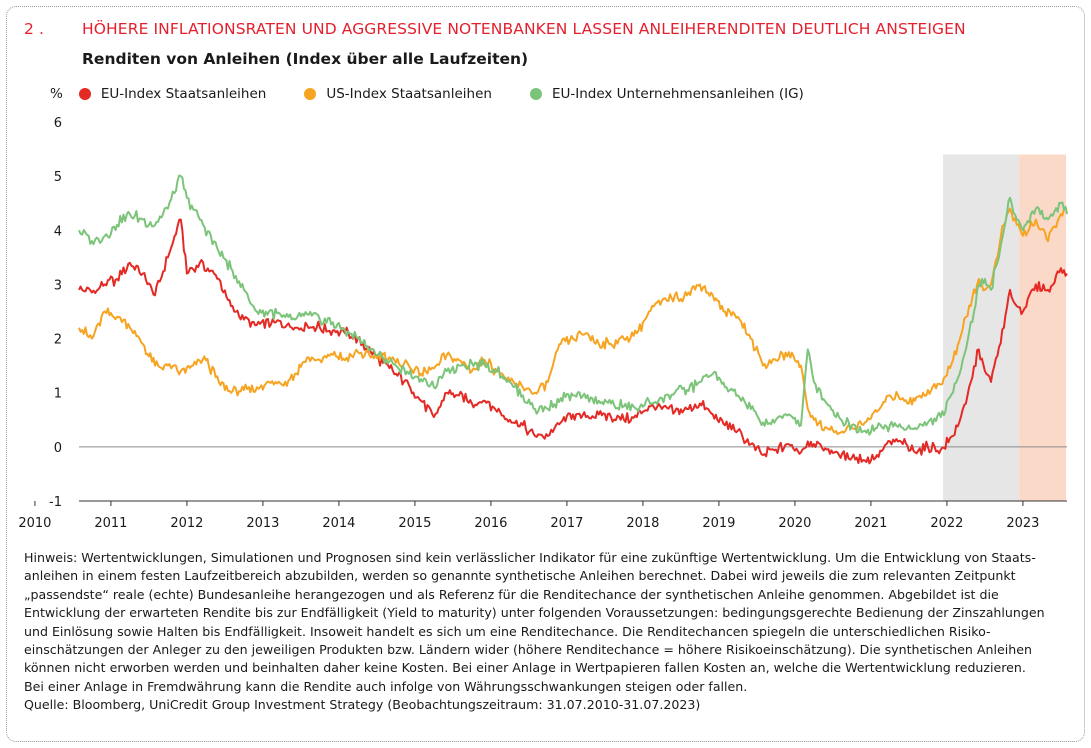  What do you see at coordinates (110, 523) in the screenshot?
I see `x-tick-label: 2011` at bounding box center [110, 523].